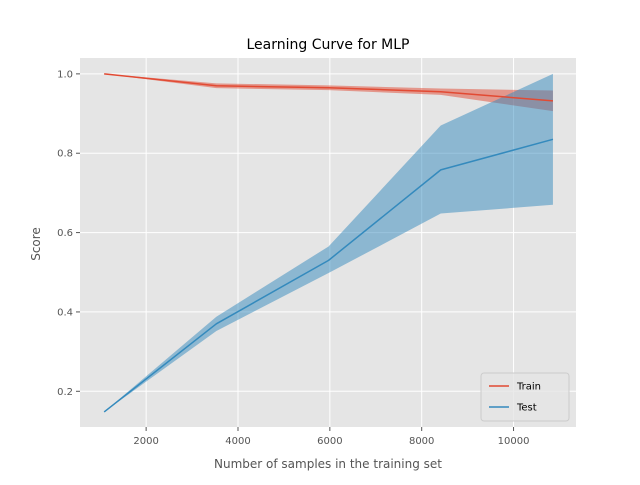 This screenshot has width=640, height=485. I want to click on y-tick-label: 0.8, so click(65, 154).